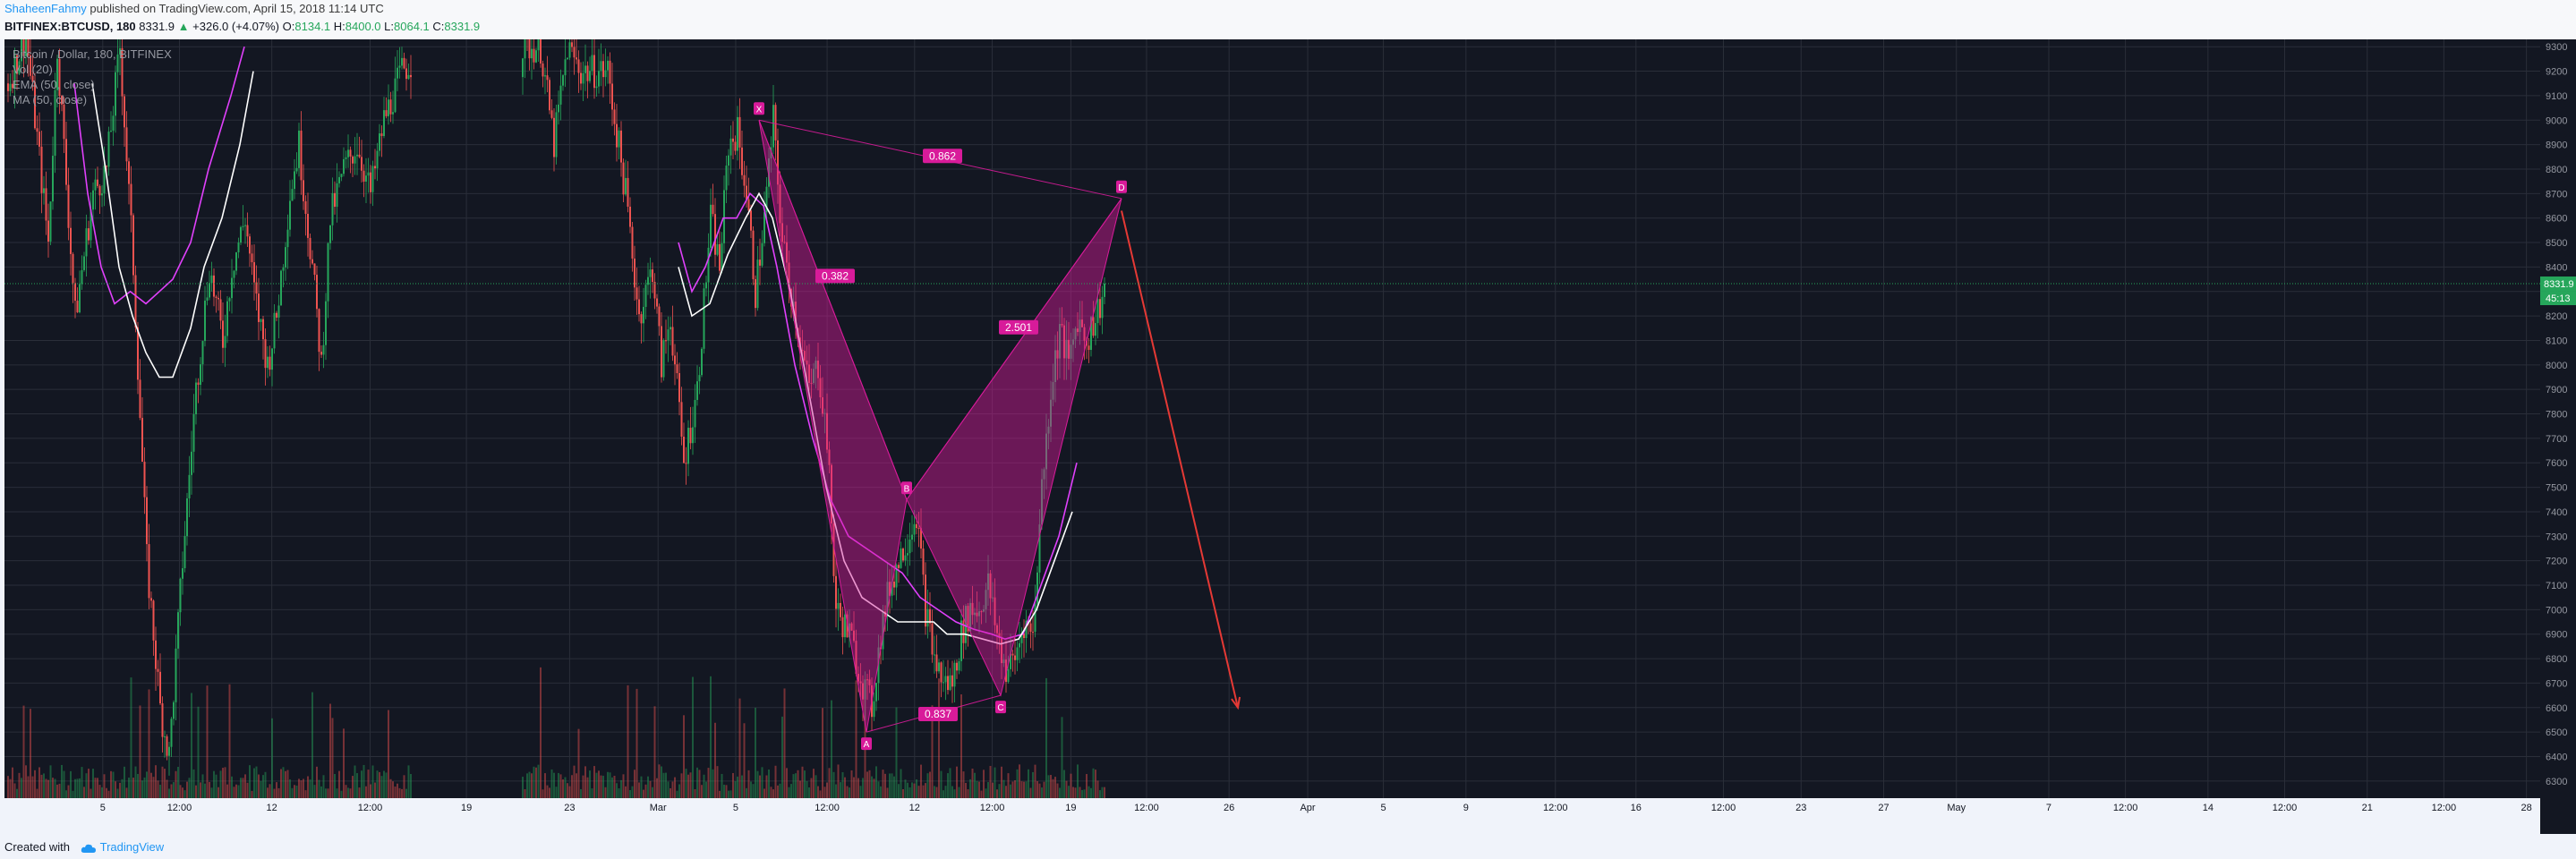  Describe the element at coordinates (2556, 537) in the screenshot. I see `price-tick-label: 7300` at that location.